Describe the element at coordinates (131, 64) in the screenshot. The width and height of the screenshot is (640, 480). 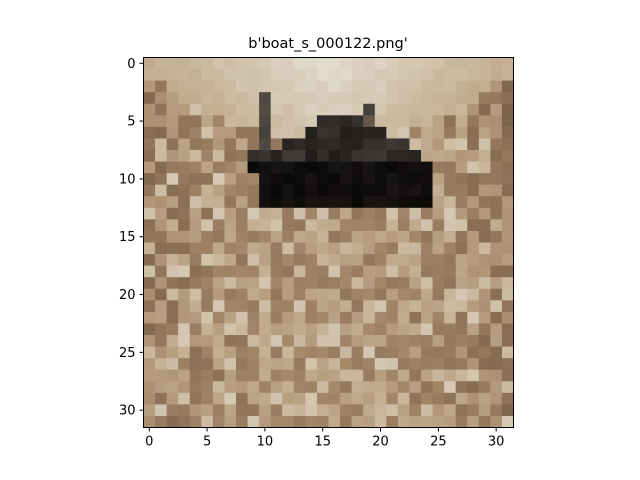
I see `y-tick-label: 0` at that location.